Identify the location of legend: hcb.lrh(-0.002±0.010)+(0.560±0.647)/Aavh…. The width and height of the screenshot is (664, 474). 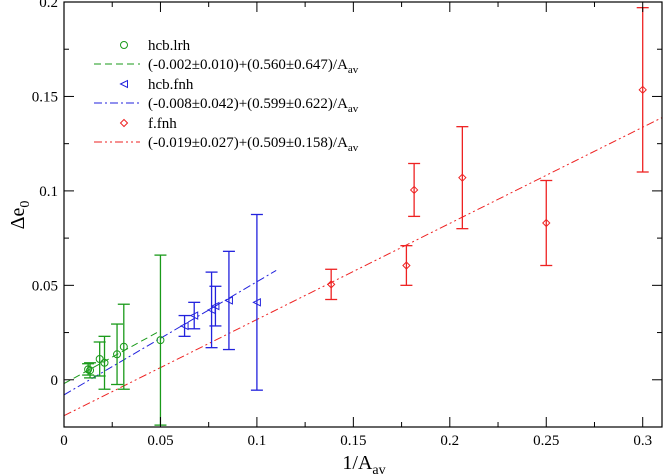
(226, 96).